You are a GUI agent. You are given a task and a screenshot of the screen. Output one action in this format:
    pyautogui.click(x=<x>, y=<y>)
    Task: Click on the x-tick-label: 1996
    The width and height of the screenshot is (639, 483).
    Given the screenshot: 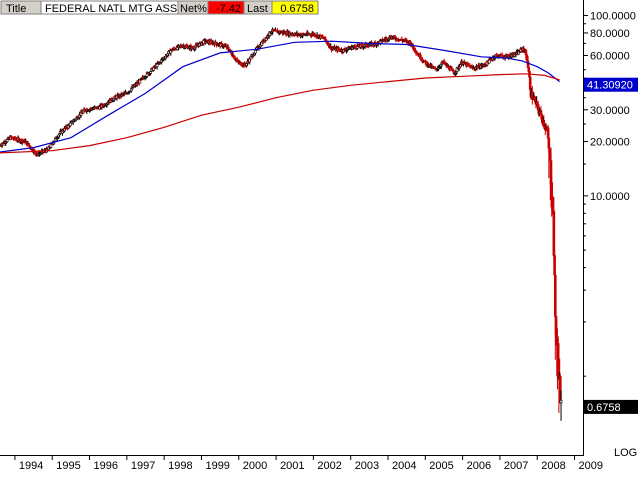 What is the action you would take?
    pyautogui.click(x=106, y=466)
    